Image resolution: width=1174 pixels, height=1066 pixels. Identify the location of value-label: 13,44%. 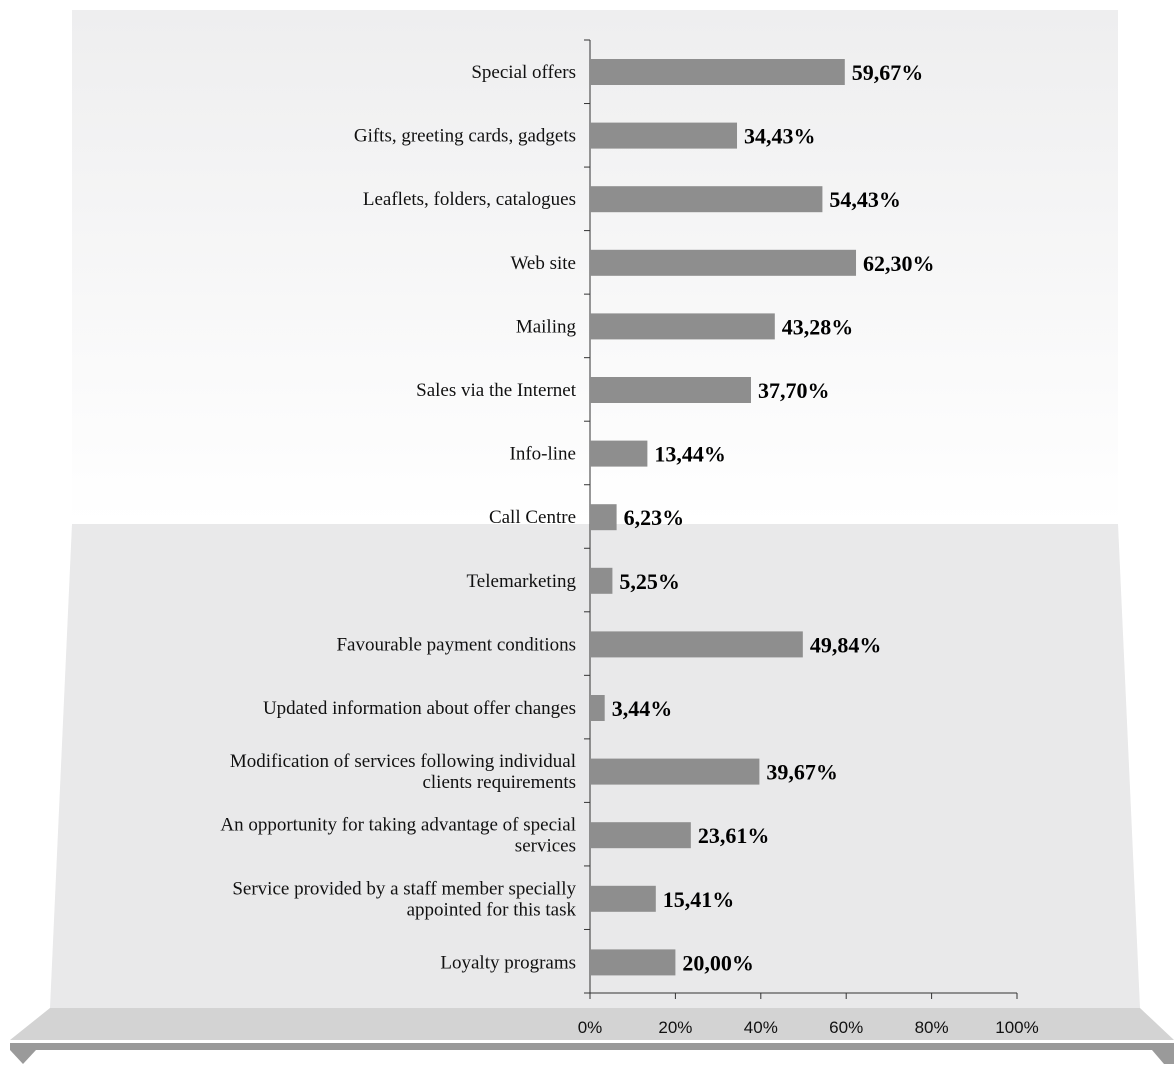
(690, 454).